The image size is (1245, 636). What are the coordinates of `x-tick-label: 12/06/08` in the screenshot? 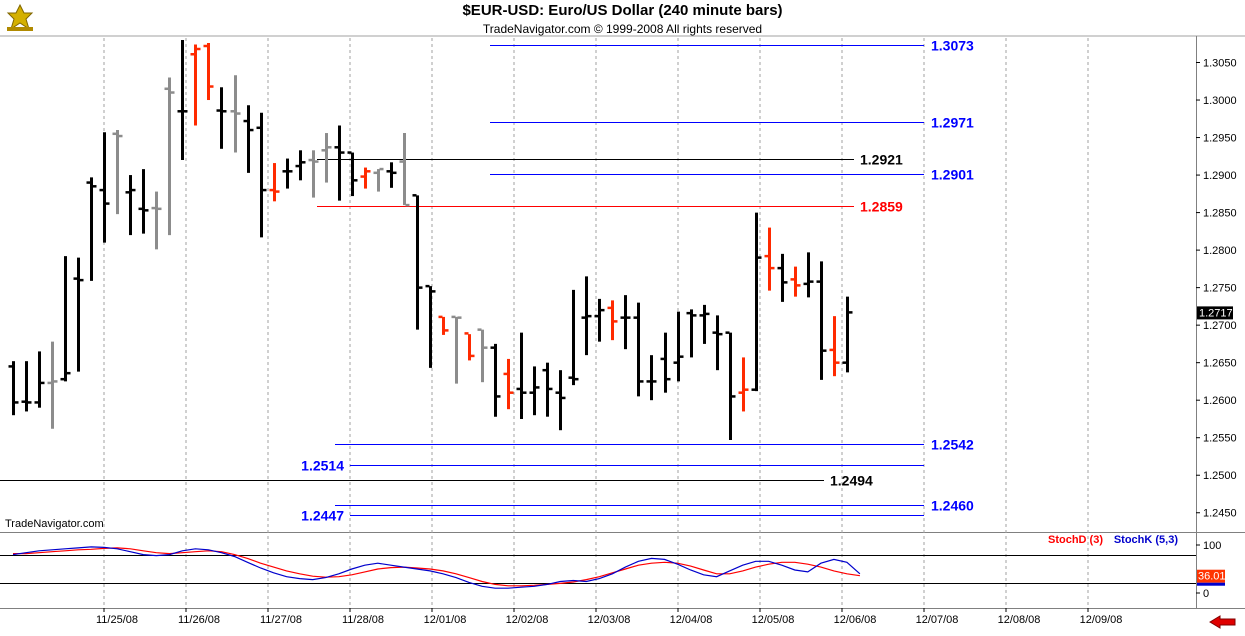 It's located at (855, 620).